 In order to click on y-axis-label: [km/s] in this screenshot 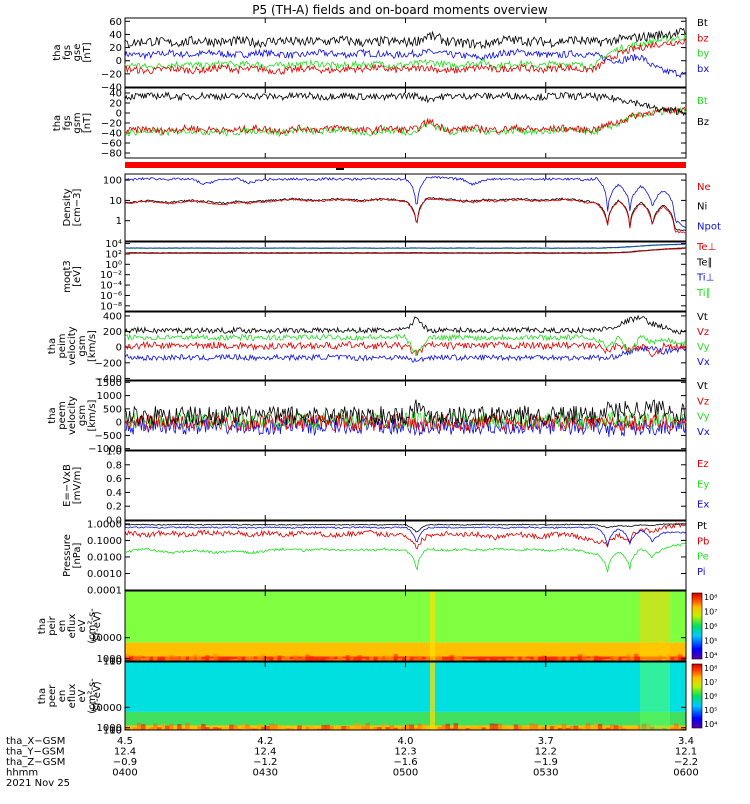, I will do `click(92, 415)`.